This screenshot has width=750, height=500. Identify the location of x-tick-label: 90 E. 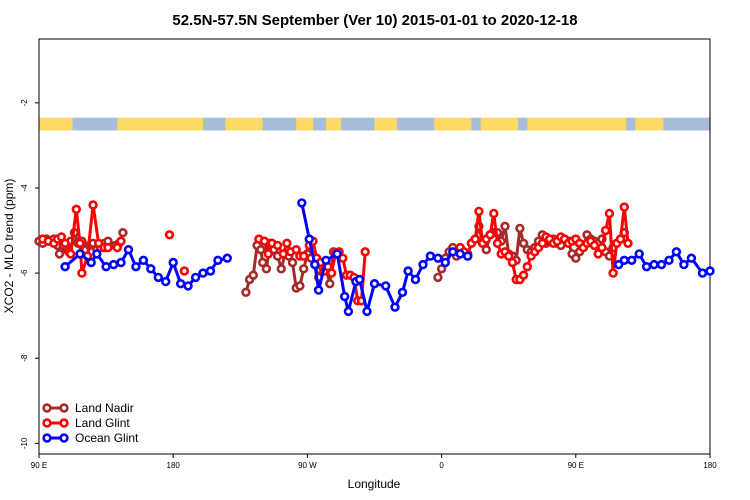
(39, 465).